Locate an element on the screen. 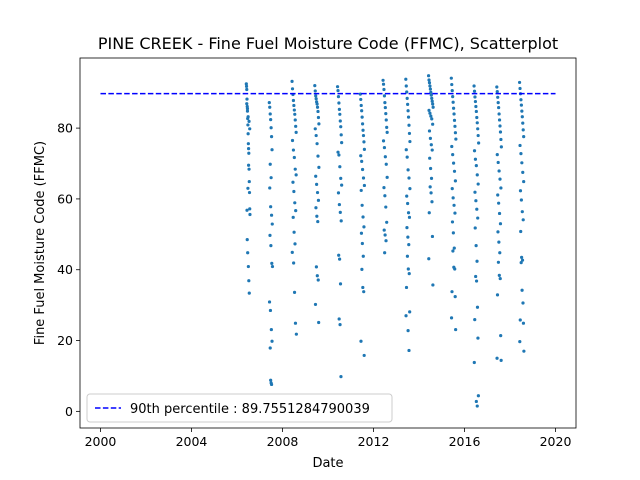 The image size is (640, 480). x-tick-label: 2020 is located at coordinates (556, 441).